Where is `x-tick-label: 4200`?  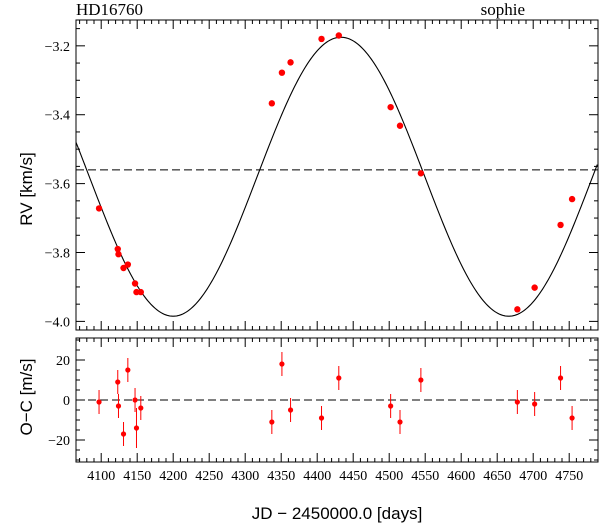
x-tick-label: 4200 is located at coordinates (173, 476).